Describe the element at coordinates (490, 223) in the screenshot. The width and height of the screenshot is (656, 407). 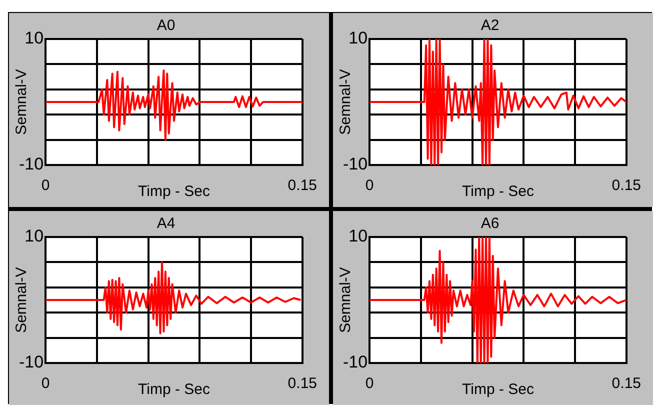
I see `chart-title: A6` at that location.